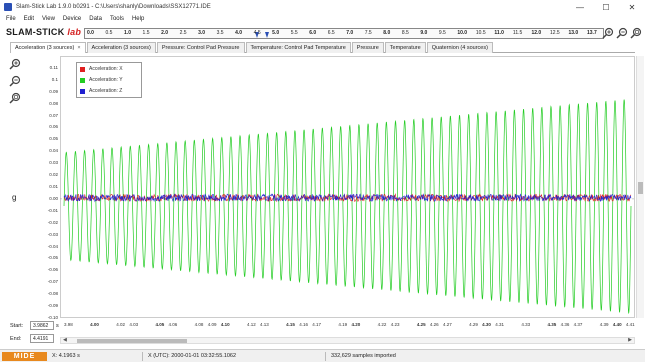 Image resolution: width=645 pixels, height=362 pixels. I want to click on maximize-button: ☐, so click(606, 7).